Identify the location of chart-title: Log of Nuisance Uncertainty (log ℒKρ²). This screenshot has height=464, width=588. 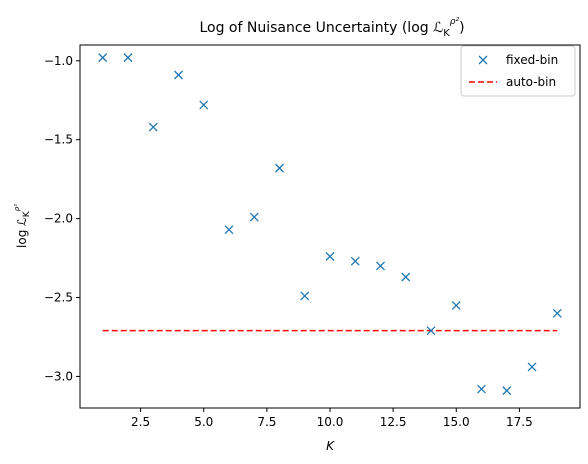
(331, 28).